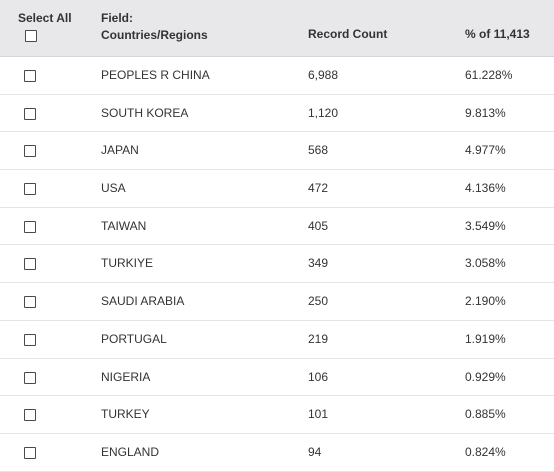 Image resolution: width=554 pixels, height=472 pixels. What do you see at coordinates (315, 451) in the screenshot?
I see `record-count: 94` at bounding box center [315, 451].